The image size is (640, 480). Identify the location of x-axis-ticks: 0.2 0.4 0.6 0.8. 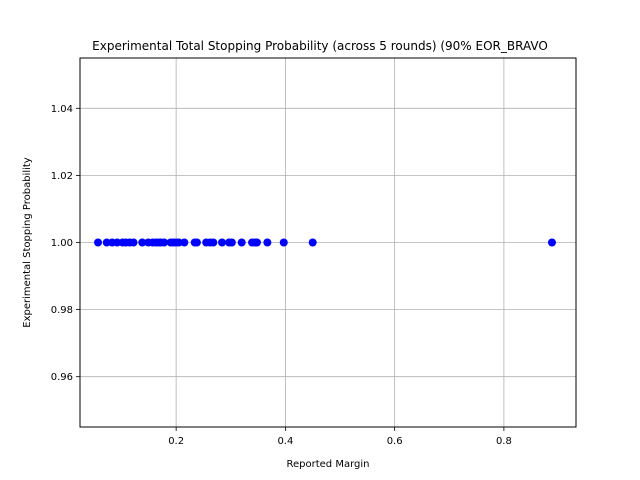
(340, 437).